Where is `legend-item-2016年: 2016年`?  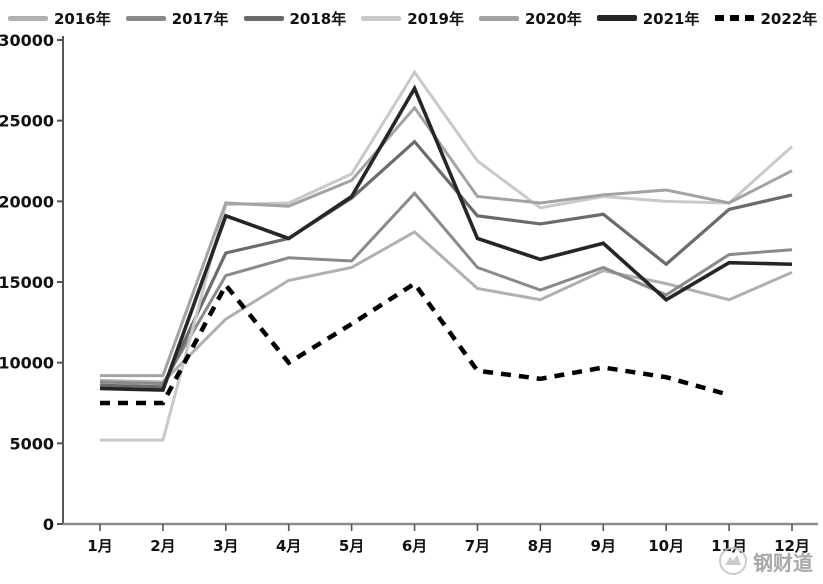 legend-item-2016年: 2016年 is located at coordinates (59, 18).